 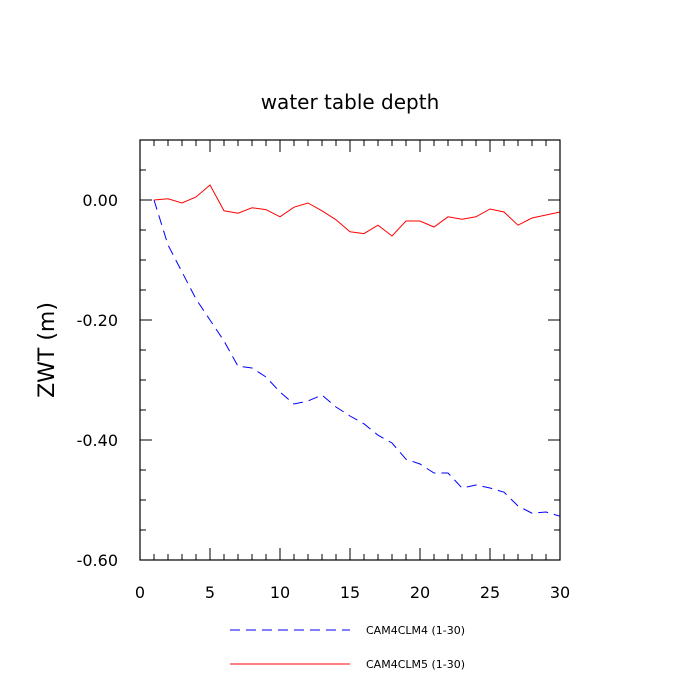 I want to click on x-tick-label: 25, so click(x=490, y=592).